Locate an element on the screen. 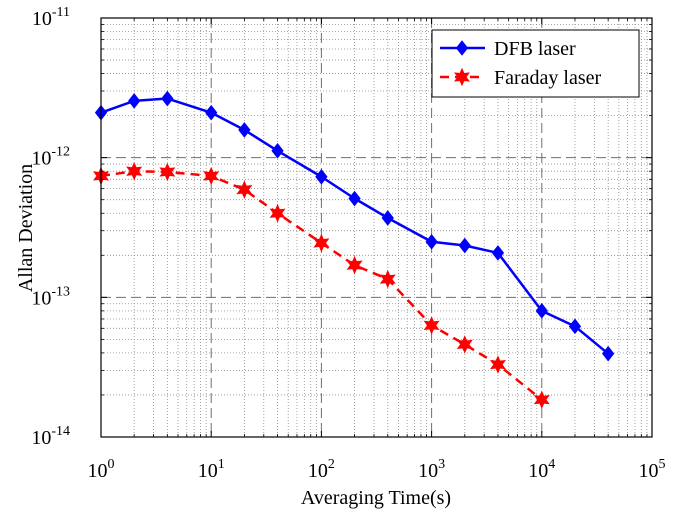  y-tick-label: 10-14 is located at coordinates (50, 436).